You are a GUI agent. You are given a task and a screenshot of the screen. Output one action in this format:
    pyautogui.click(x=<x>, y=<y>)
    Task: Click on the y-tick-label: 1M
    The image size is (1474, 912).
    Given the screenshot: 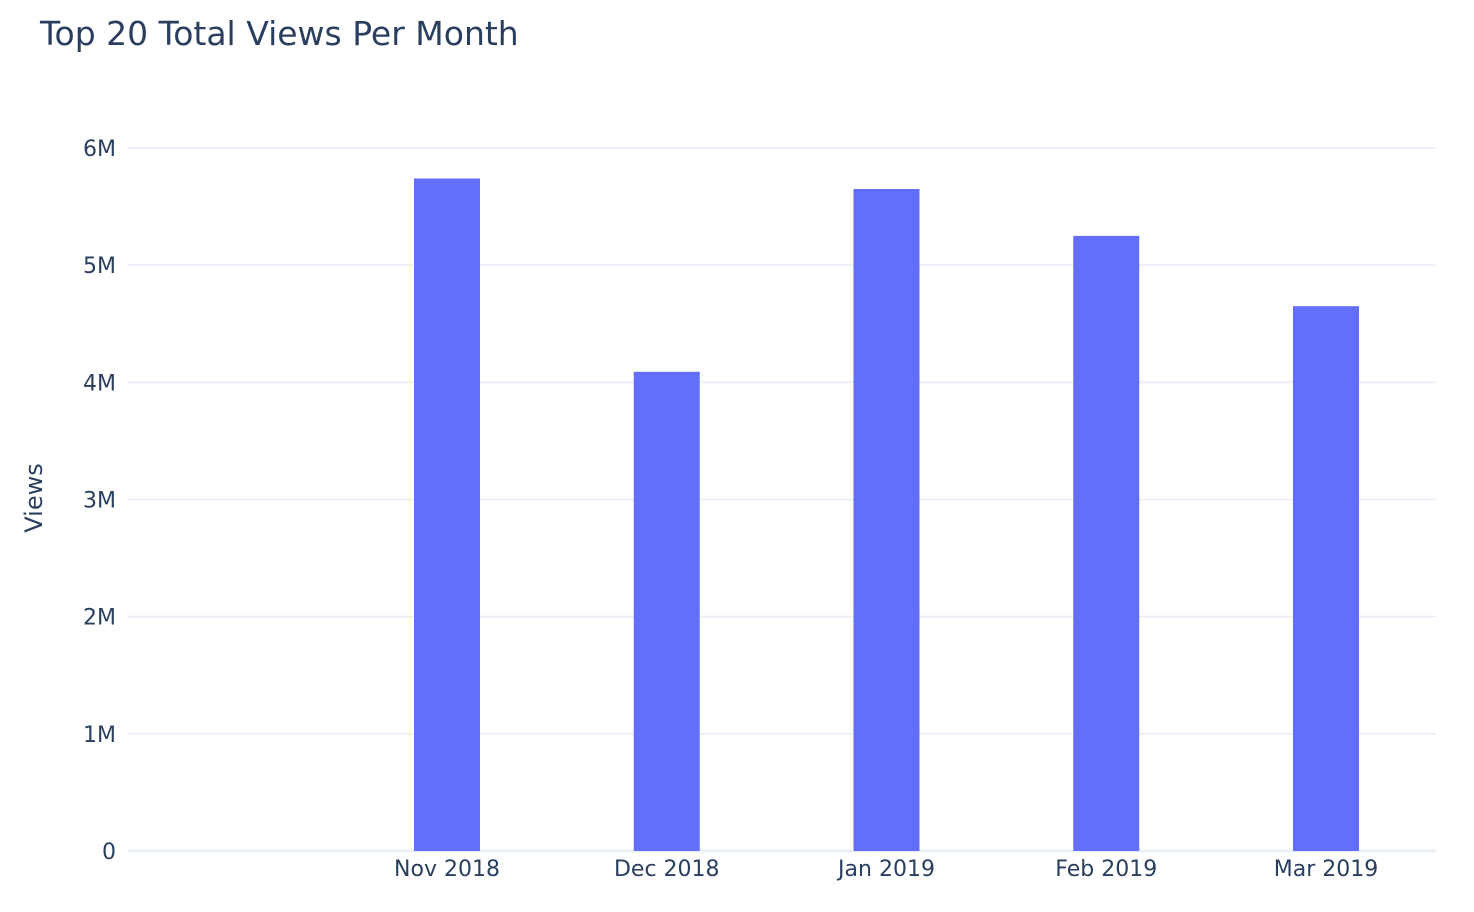 What is the action you would take?
    pyautogui.click(x=99, y=735)
    